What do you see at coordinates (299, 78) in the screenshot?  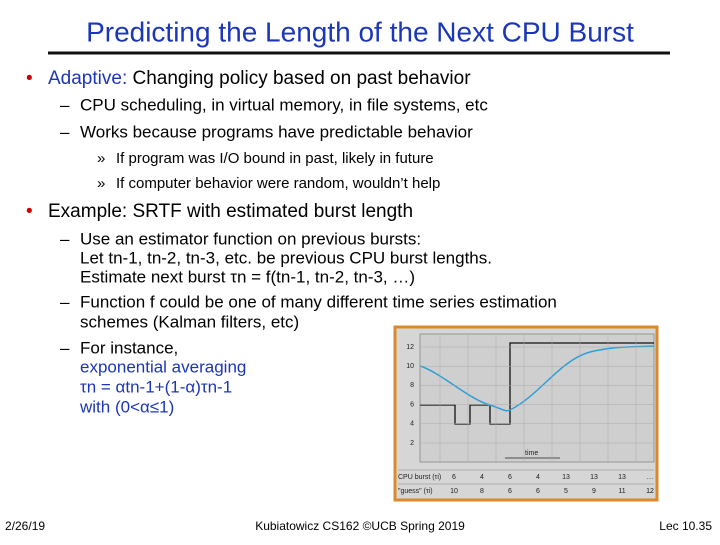 I see `text: Changing policy based on past behavior` at bounding box center [299, 78].